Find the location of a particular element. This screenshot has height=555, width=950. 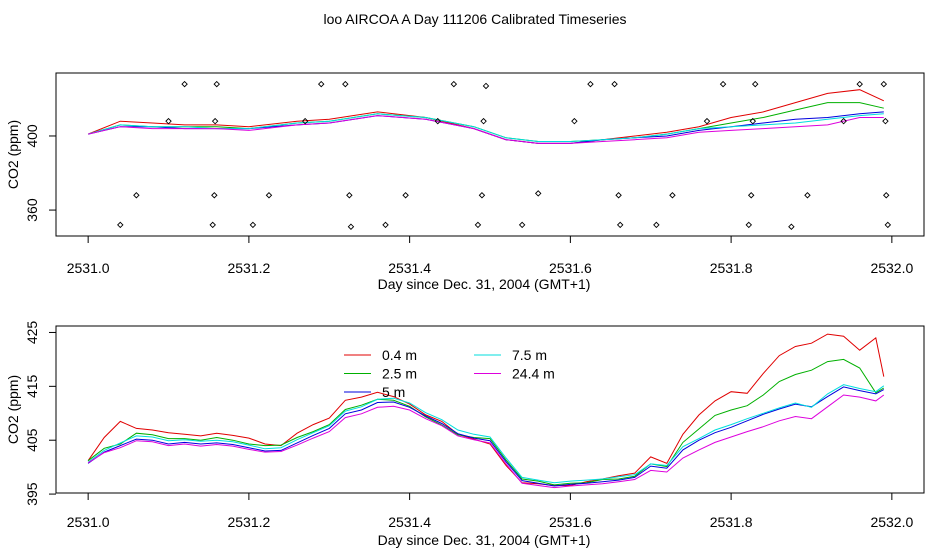

legend-label: 0.4 m is located at coordinates (399, 355).